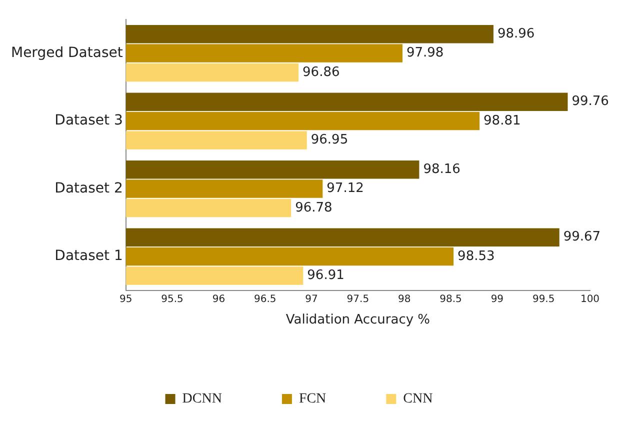 The image size is (628, 424). I want to click on data-label: 96.86, so click(321, 72).